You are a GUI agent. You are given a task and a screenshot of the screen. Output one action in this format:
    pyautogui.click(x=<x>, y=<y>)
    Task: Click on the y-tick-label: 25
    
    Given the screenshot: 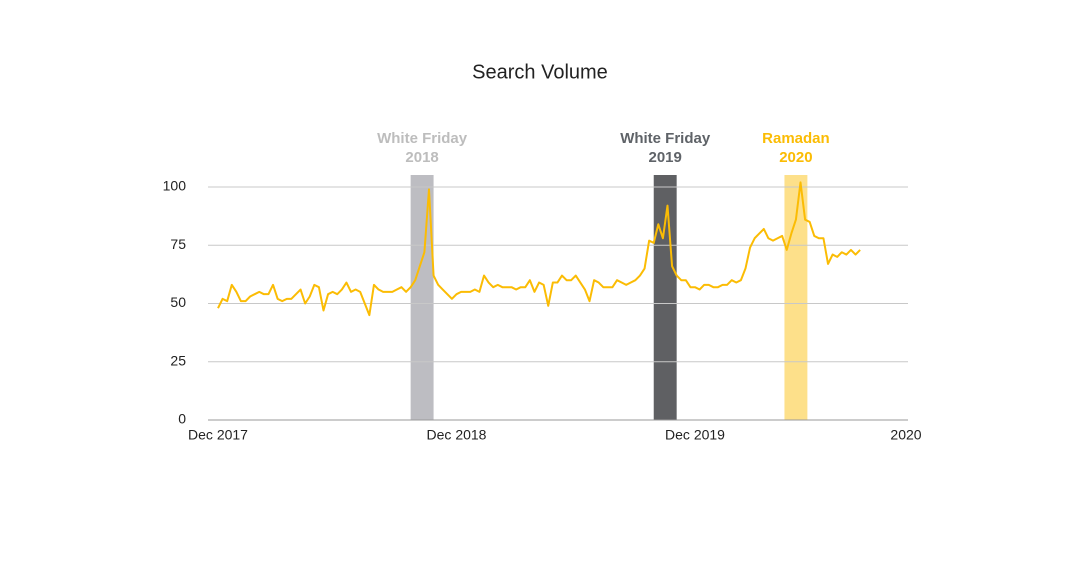 What is the action you would take?
    pyautogui.click(x=178, y=360)
    